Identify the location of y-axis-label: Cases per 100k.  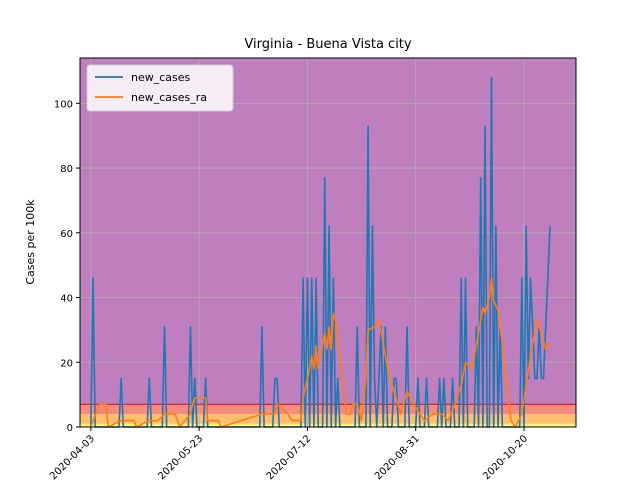
(30, 242).